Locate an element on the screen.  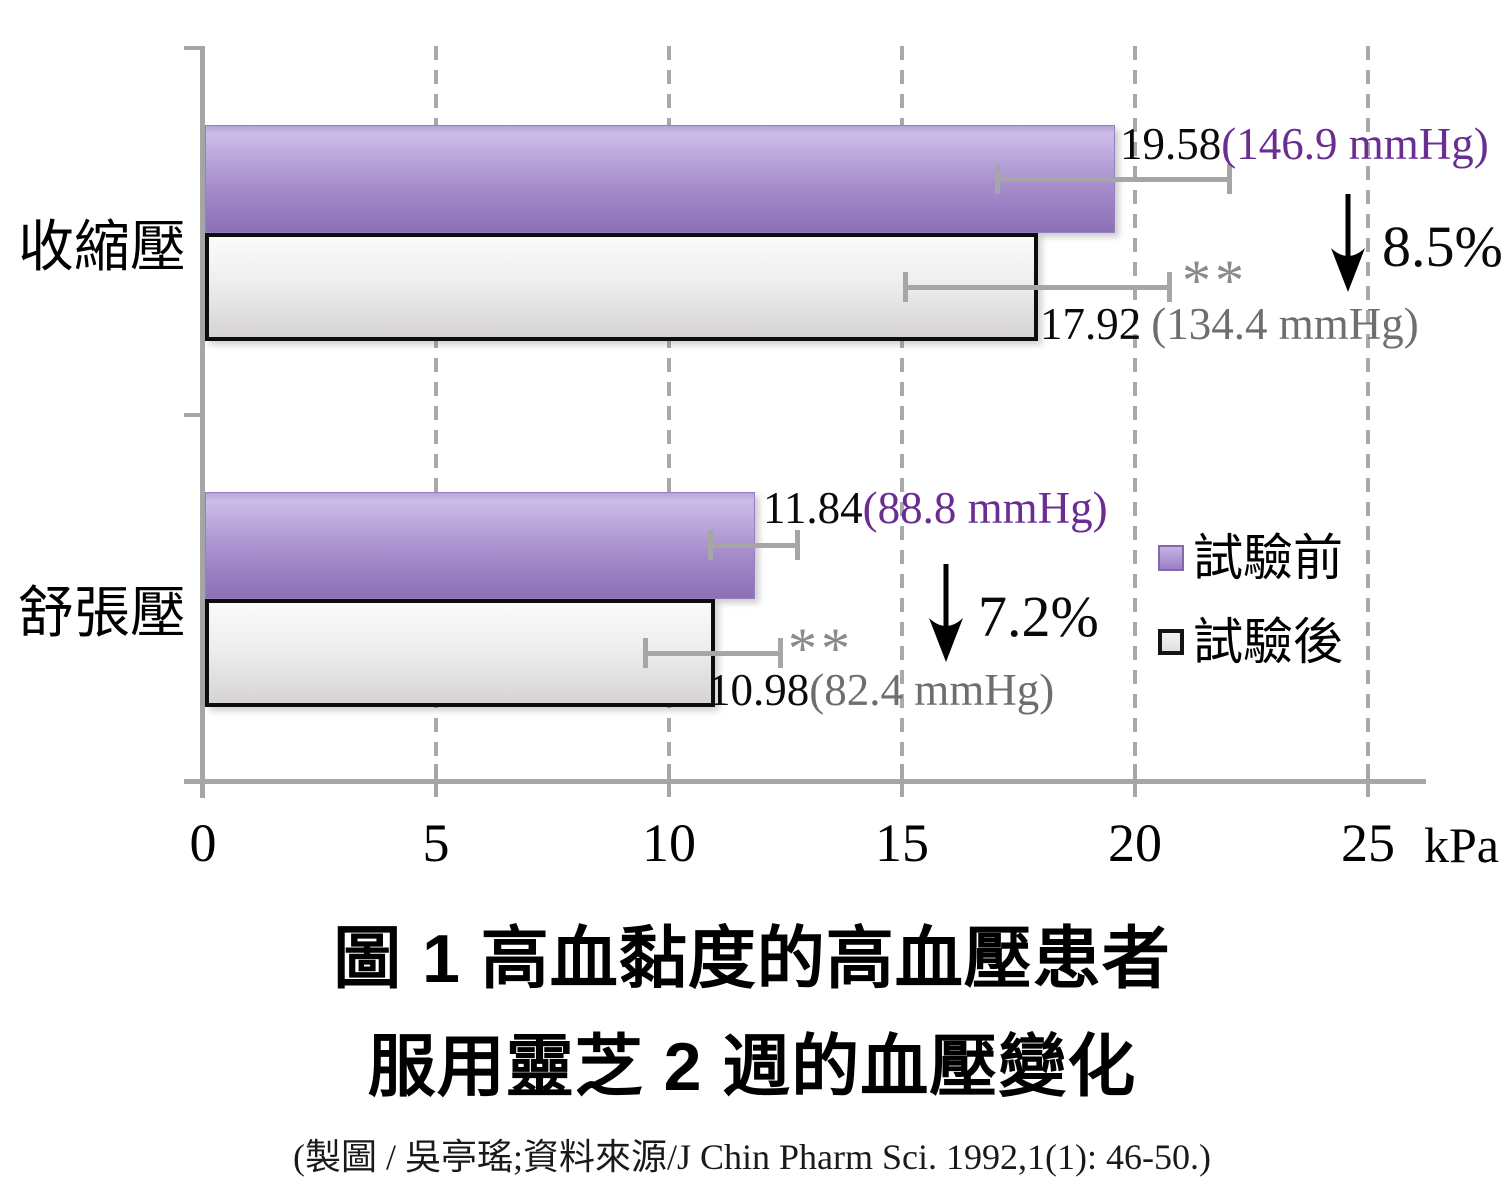
value-mmhg: (88.8 mmHg) is located at coordinates (985, 508).